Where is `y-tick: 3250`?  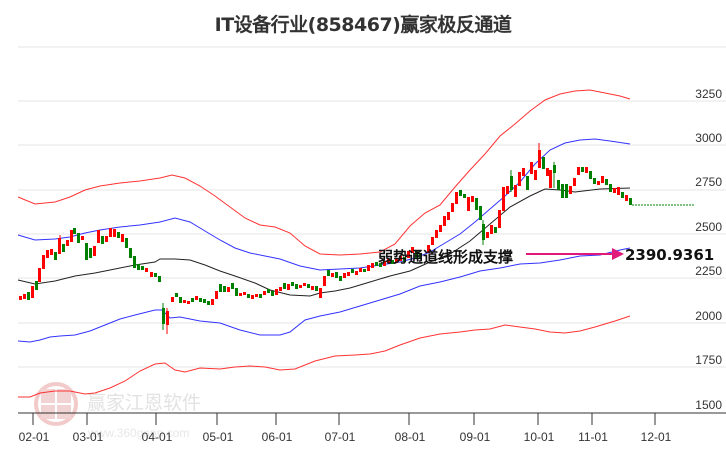 y-tick: 3250 is located at coordinates (708, 94).